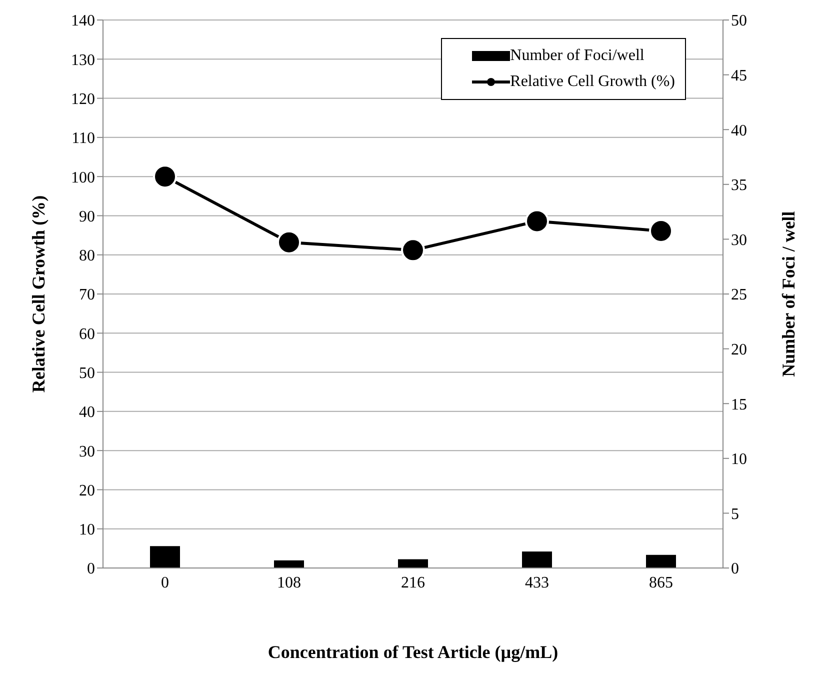 The image size is (822, 676). I want to click on y-tick-label: 120, so click(83, 99).